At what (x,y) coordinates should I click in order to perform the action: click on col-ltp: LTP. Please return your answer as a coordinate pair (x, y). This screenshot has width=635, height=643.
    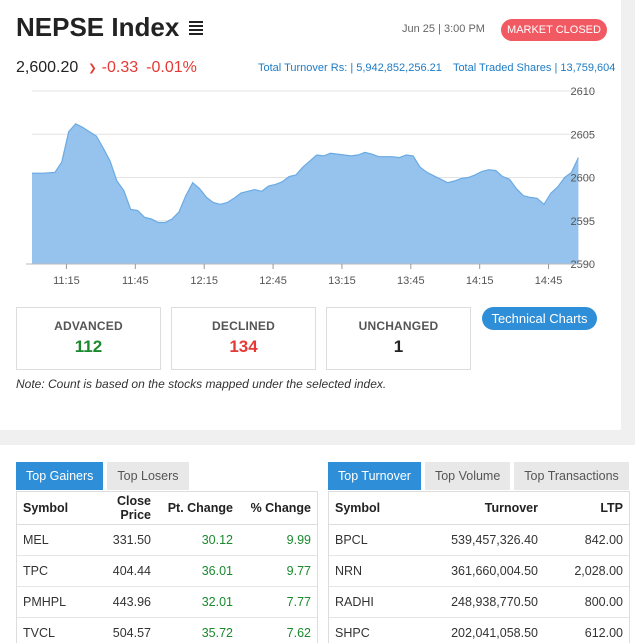
    Looking at the image, I should click on (586, 508).